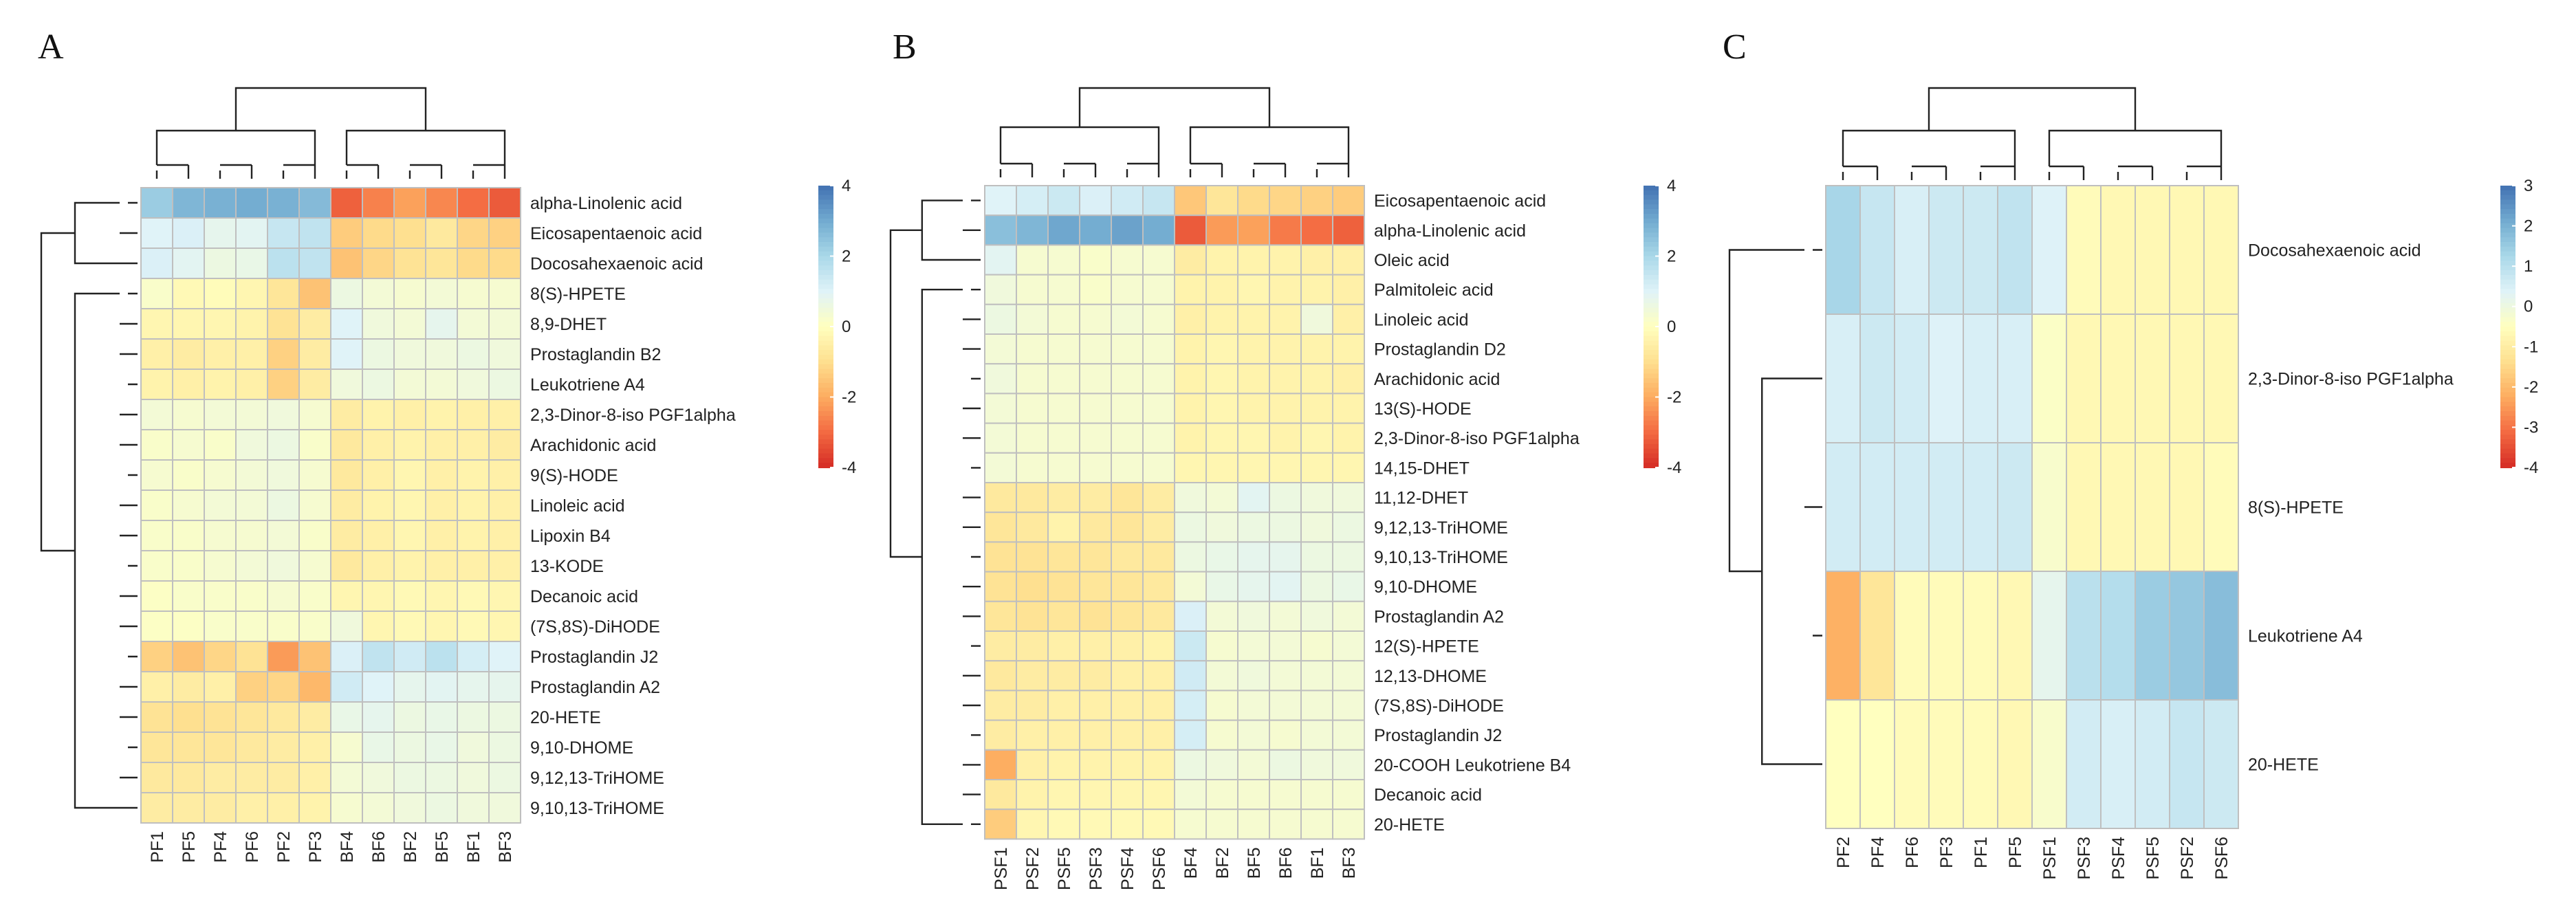  I want to click on heatmap-cell: 9,10,13-TriHOME / BF2: 0.5, so click(409, 808).